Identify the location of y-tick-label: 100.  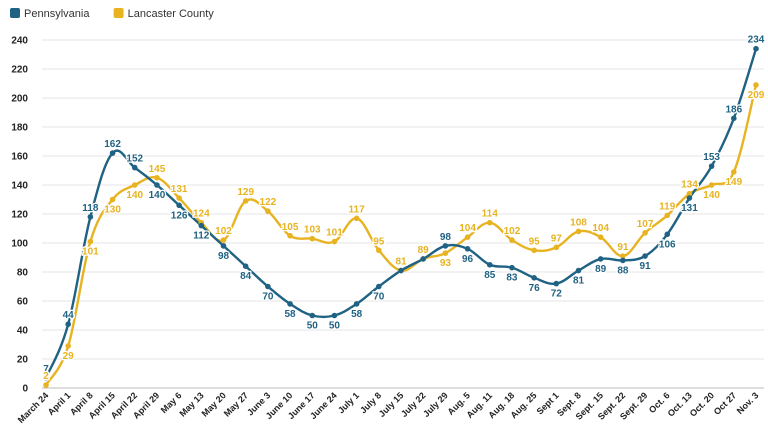
(19, 244).